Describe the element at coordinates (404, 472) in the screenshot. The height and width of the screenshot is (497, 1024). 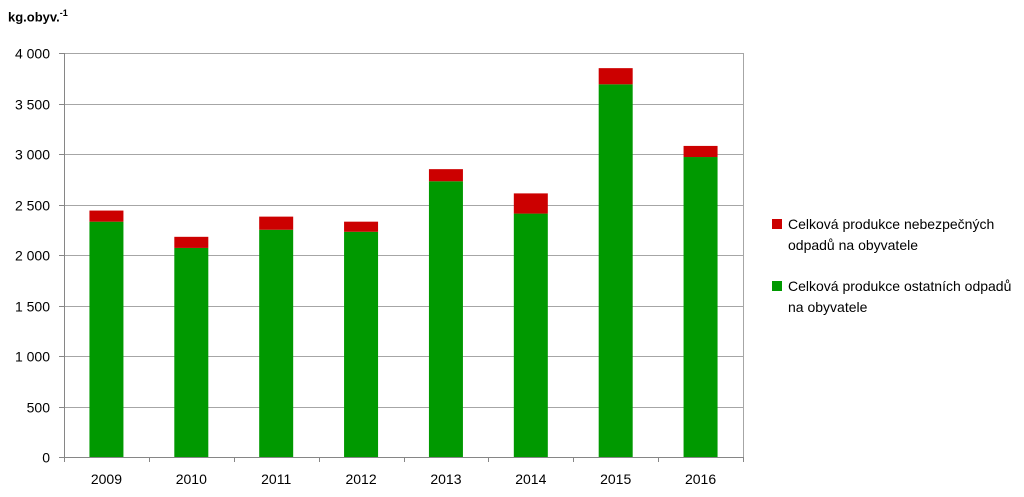
I see `x-axis-ticks: 2009 2010 2011 2012 2013 2014 2015 2016` at that location.